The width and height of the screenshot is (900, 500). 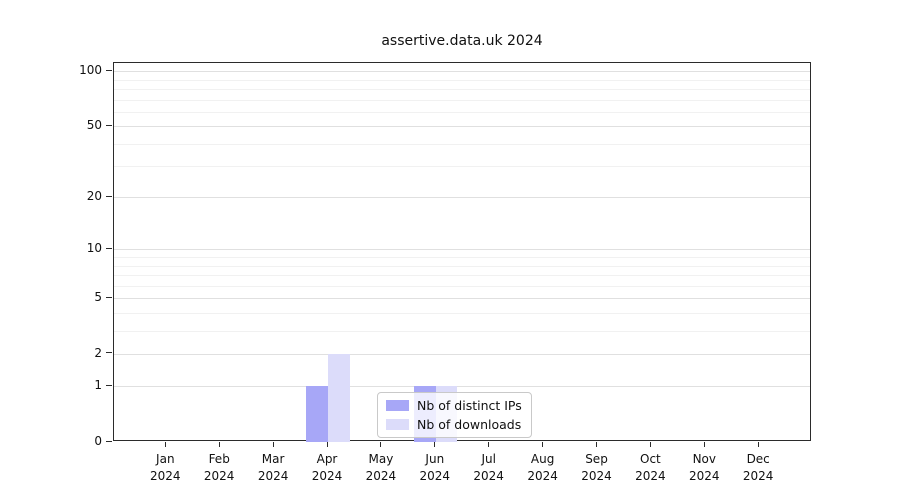 I want to click on legend-label: Nb of distinct IPs, so click(x=469, y=405).